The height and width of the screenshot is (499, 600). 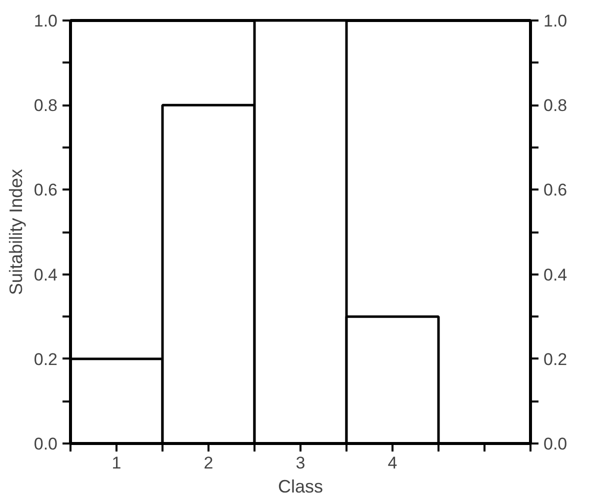 I want to click on y-tick-label: 0.4, so click(x=46, y=274).